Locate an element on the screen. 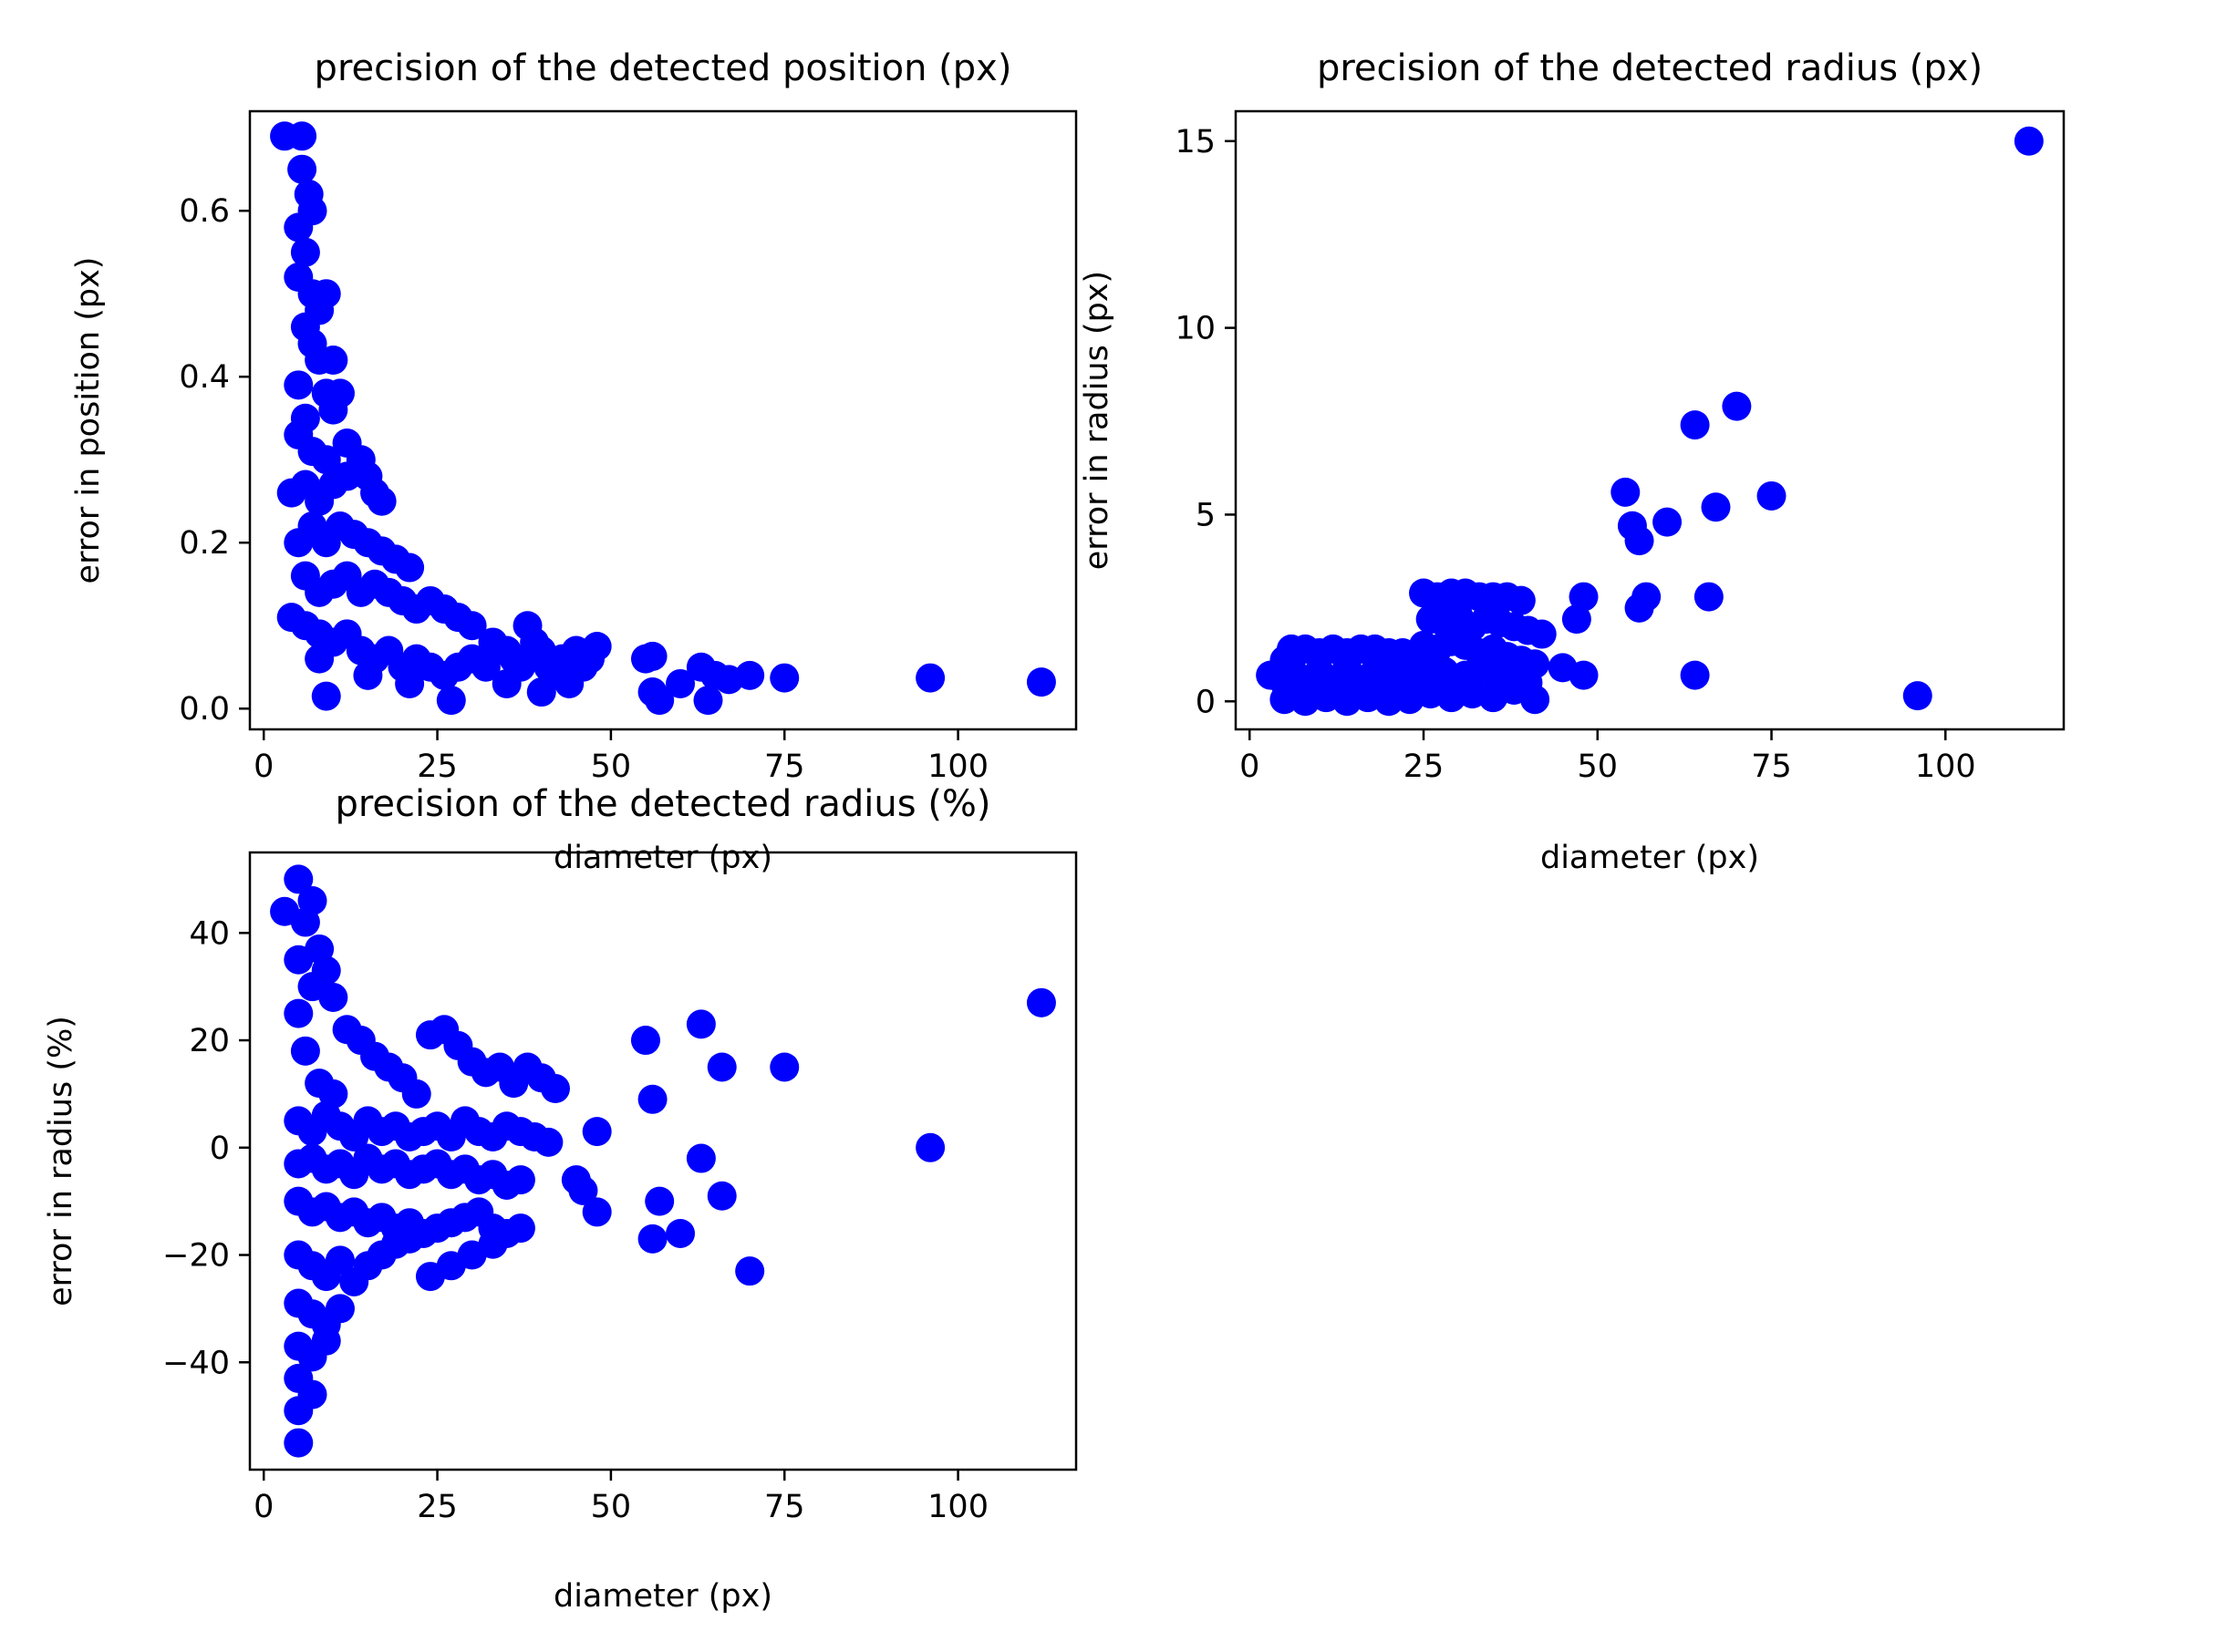  subplot-position-ticks: 0 25 50 75 100 0.0 0.2 0.4 0.6 is located at coordinates (584, 489).